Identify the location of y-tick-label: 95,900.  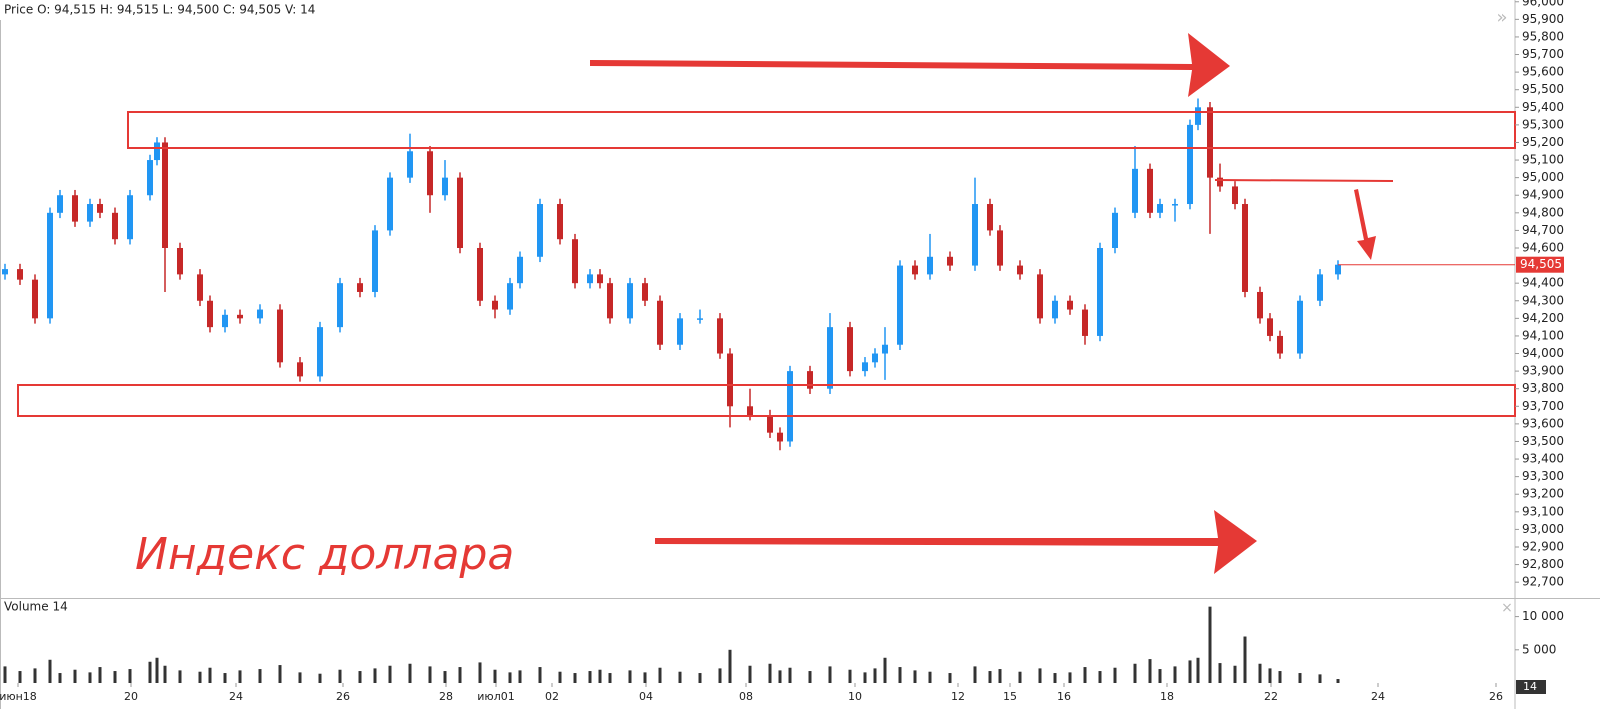
(1543, 19).